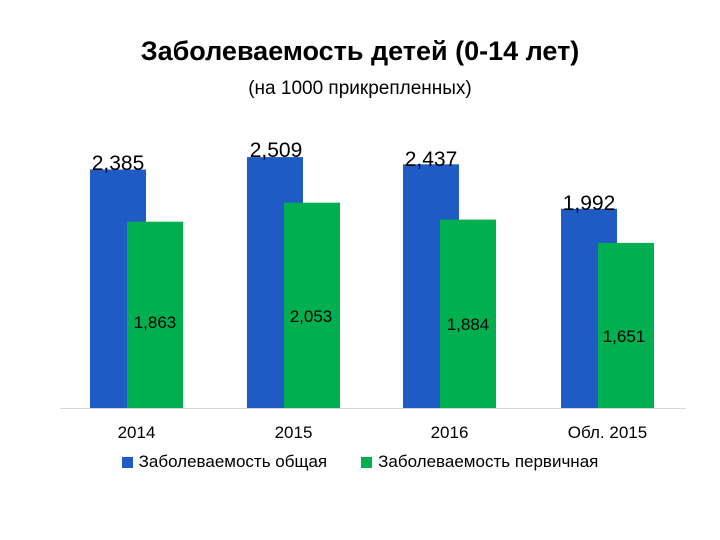 The height and width of the screenshot is (540, 720). I want to click on legend-label-general: Заболеваемость общая, so click(233, 461).